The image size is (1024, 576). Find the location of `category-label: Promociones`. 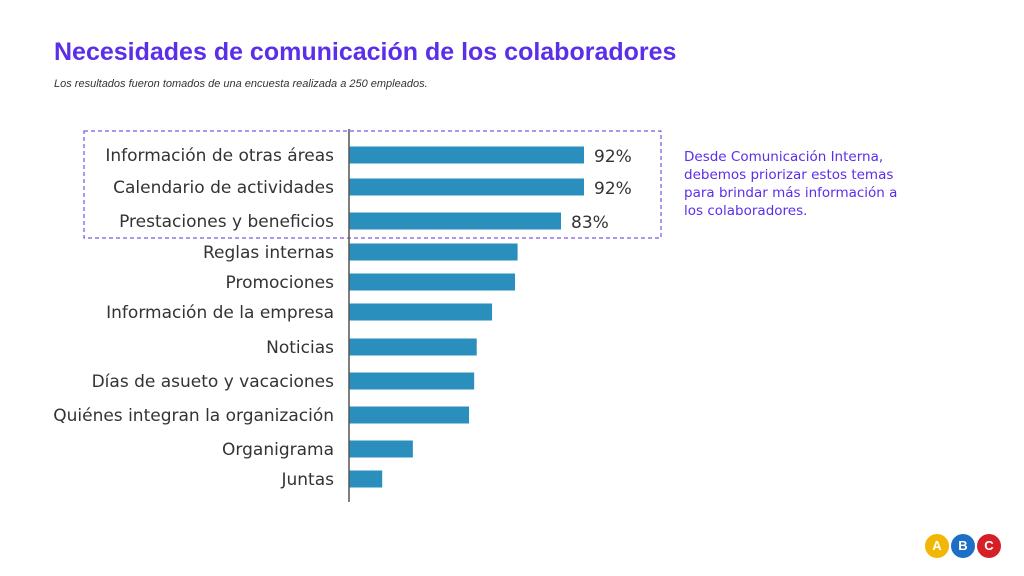

category-label: Promociones is located at coordinates (280, 283).